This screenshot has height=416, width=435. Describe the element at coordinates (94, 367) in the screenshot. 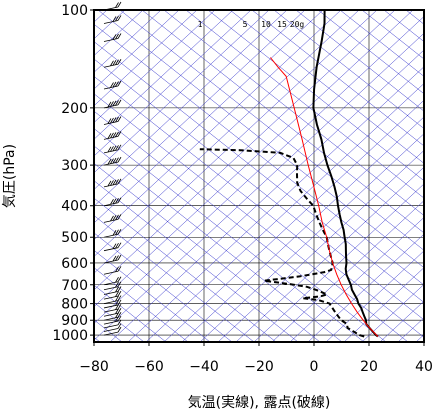

I see `x-tick-label: −80` at that location.